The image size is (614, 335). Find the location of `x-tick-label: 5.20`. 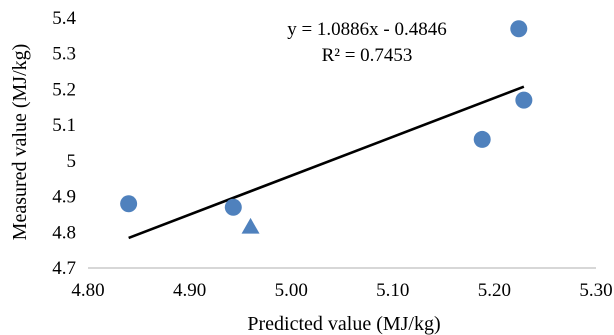

x-tick-label: 5.20 is located at coordinates (494, 290).